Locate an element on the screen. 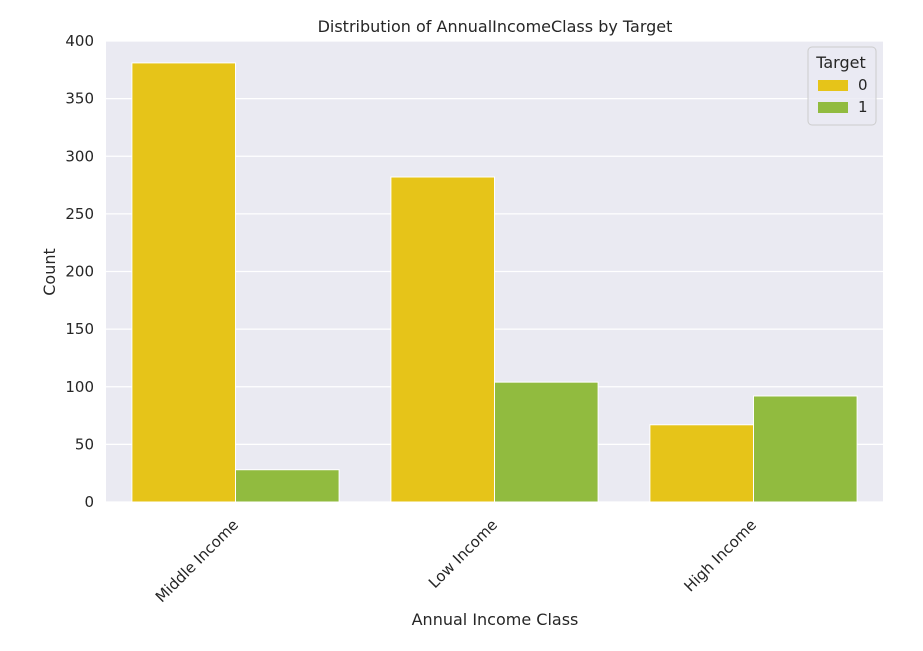  x-tick-label: Middle Income is located at coordinates (197, 561).